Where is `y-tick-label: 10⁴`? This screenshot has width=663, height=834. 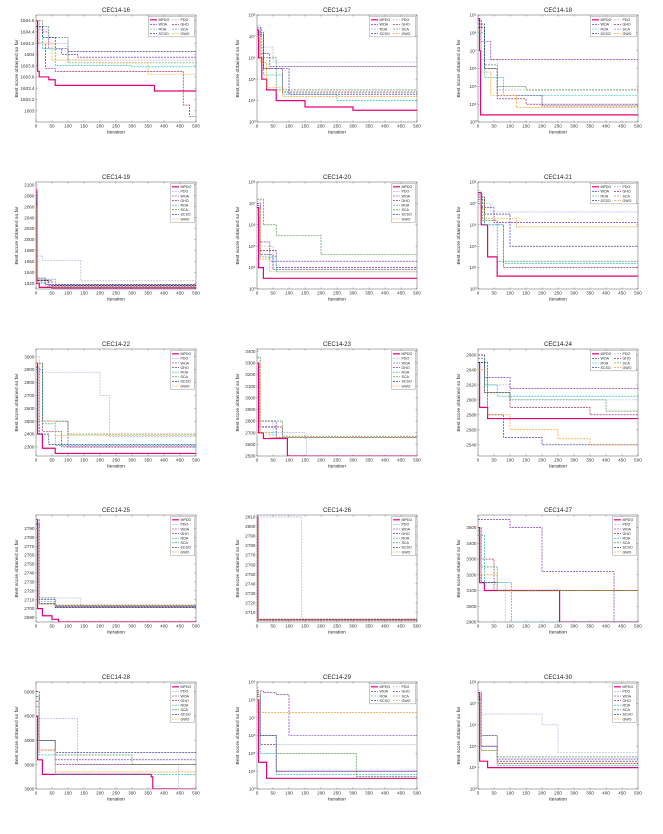 y-tick-label: 10⁴ is located at coordinates (251, 100).